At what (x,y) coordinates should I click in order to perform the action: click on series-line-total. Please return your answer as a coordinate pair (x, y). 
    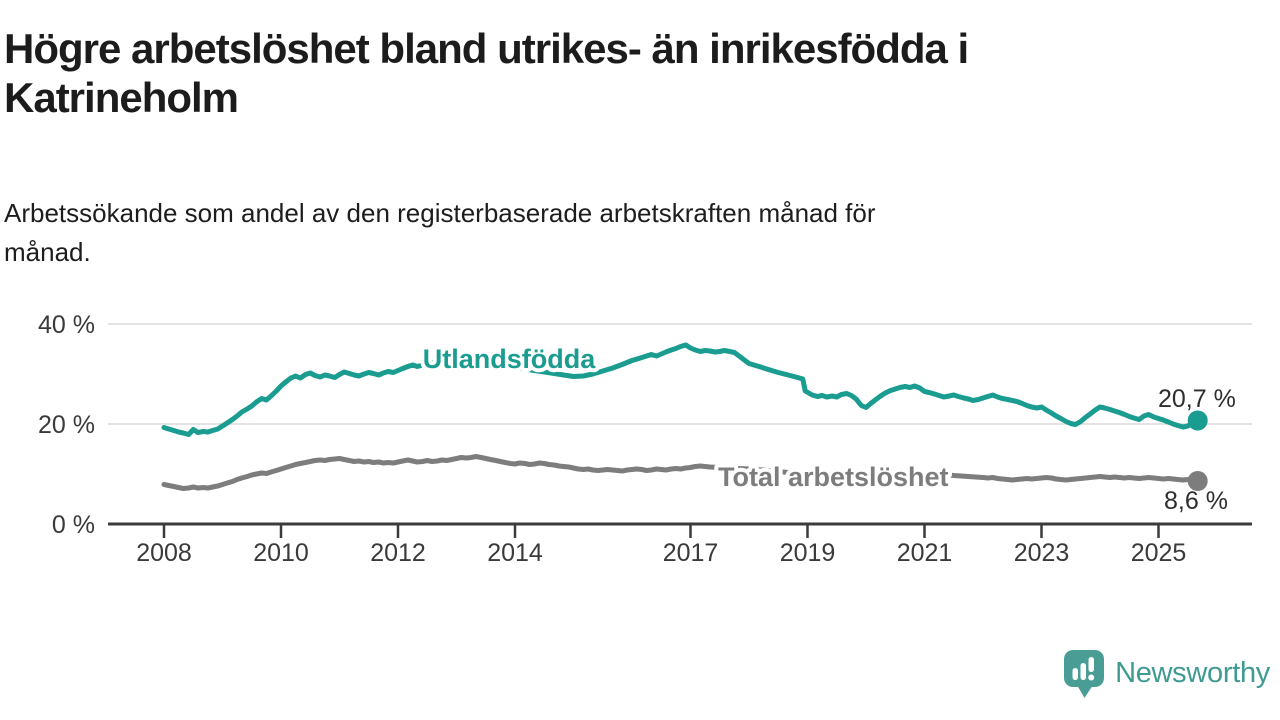
    Looking at the image, I should click on (681, 472).